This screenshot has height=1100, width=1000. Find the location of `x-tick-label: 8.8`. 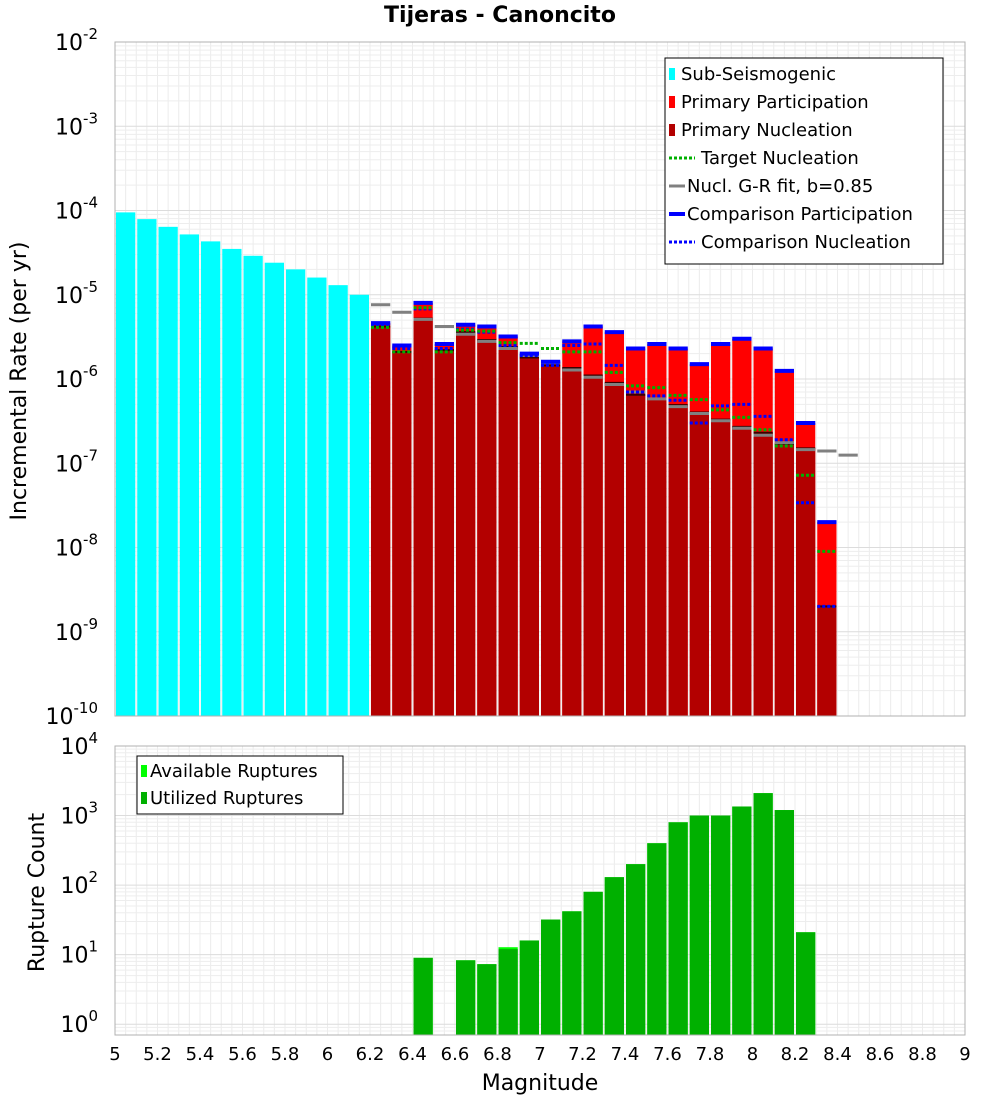

x-tick-label: 8.8 is located at coordinates (922, 1054).